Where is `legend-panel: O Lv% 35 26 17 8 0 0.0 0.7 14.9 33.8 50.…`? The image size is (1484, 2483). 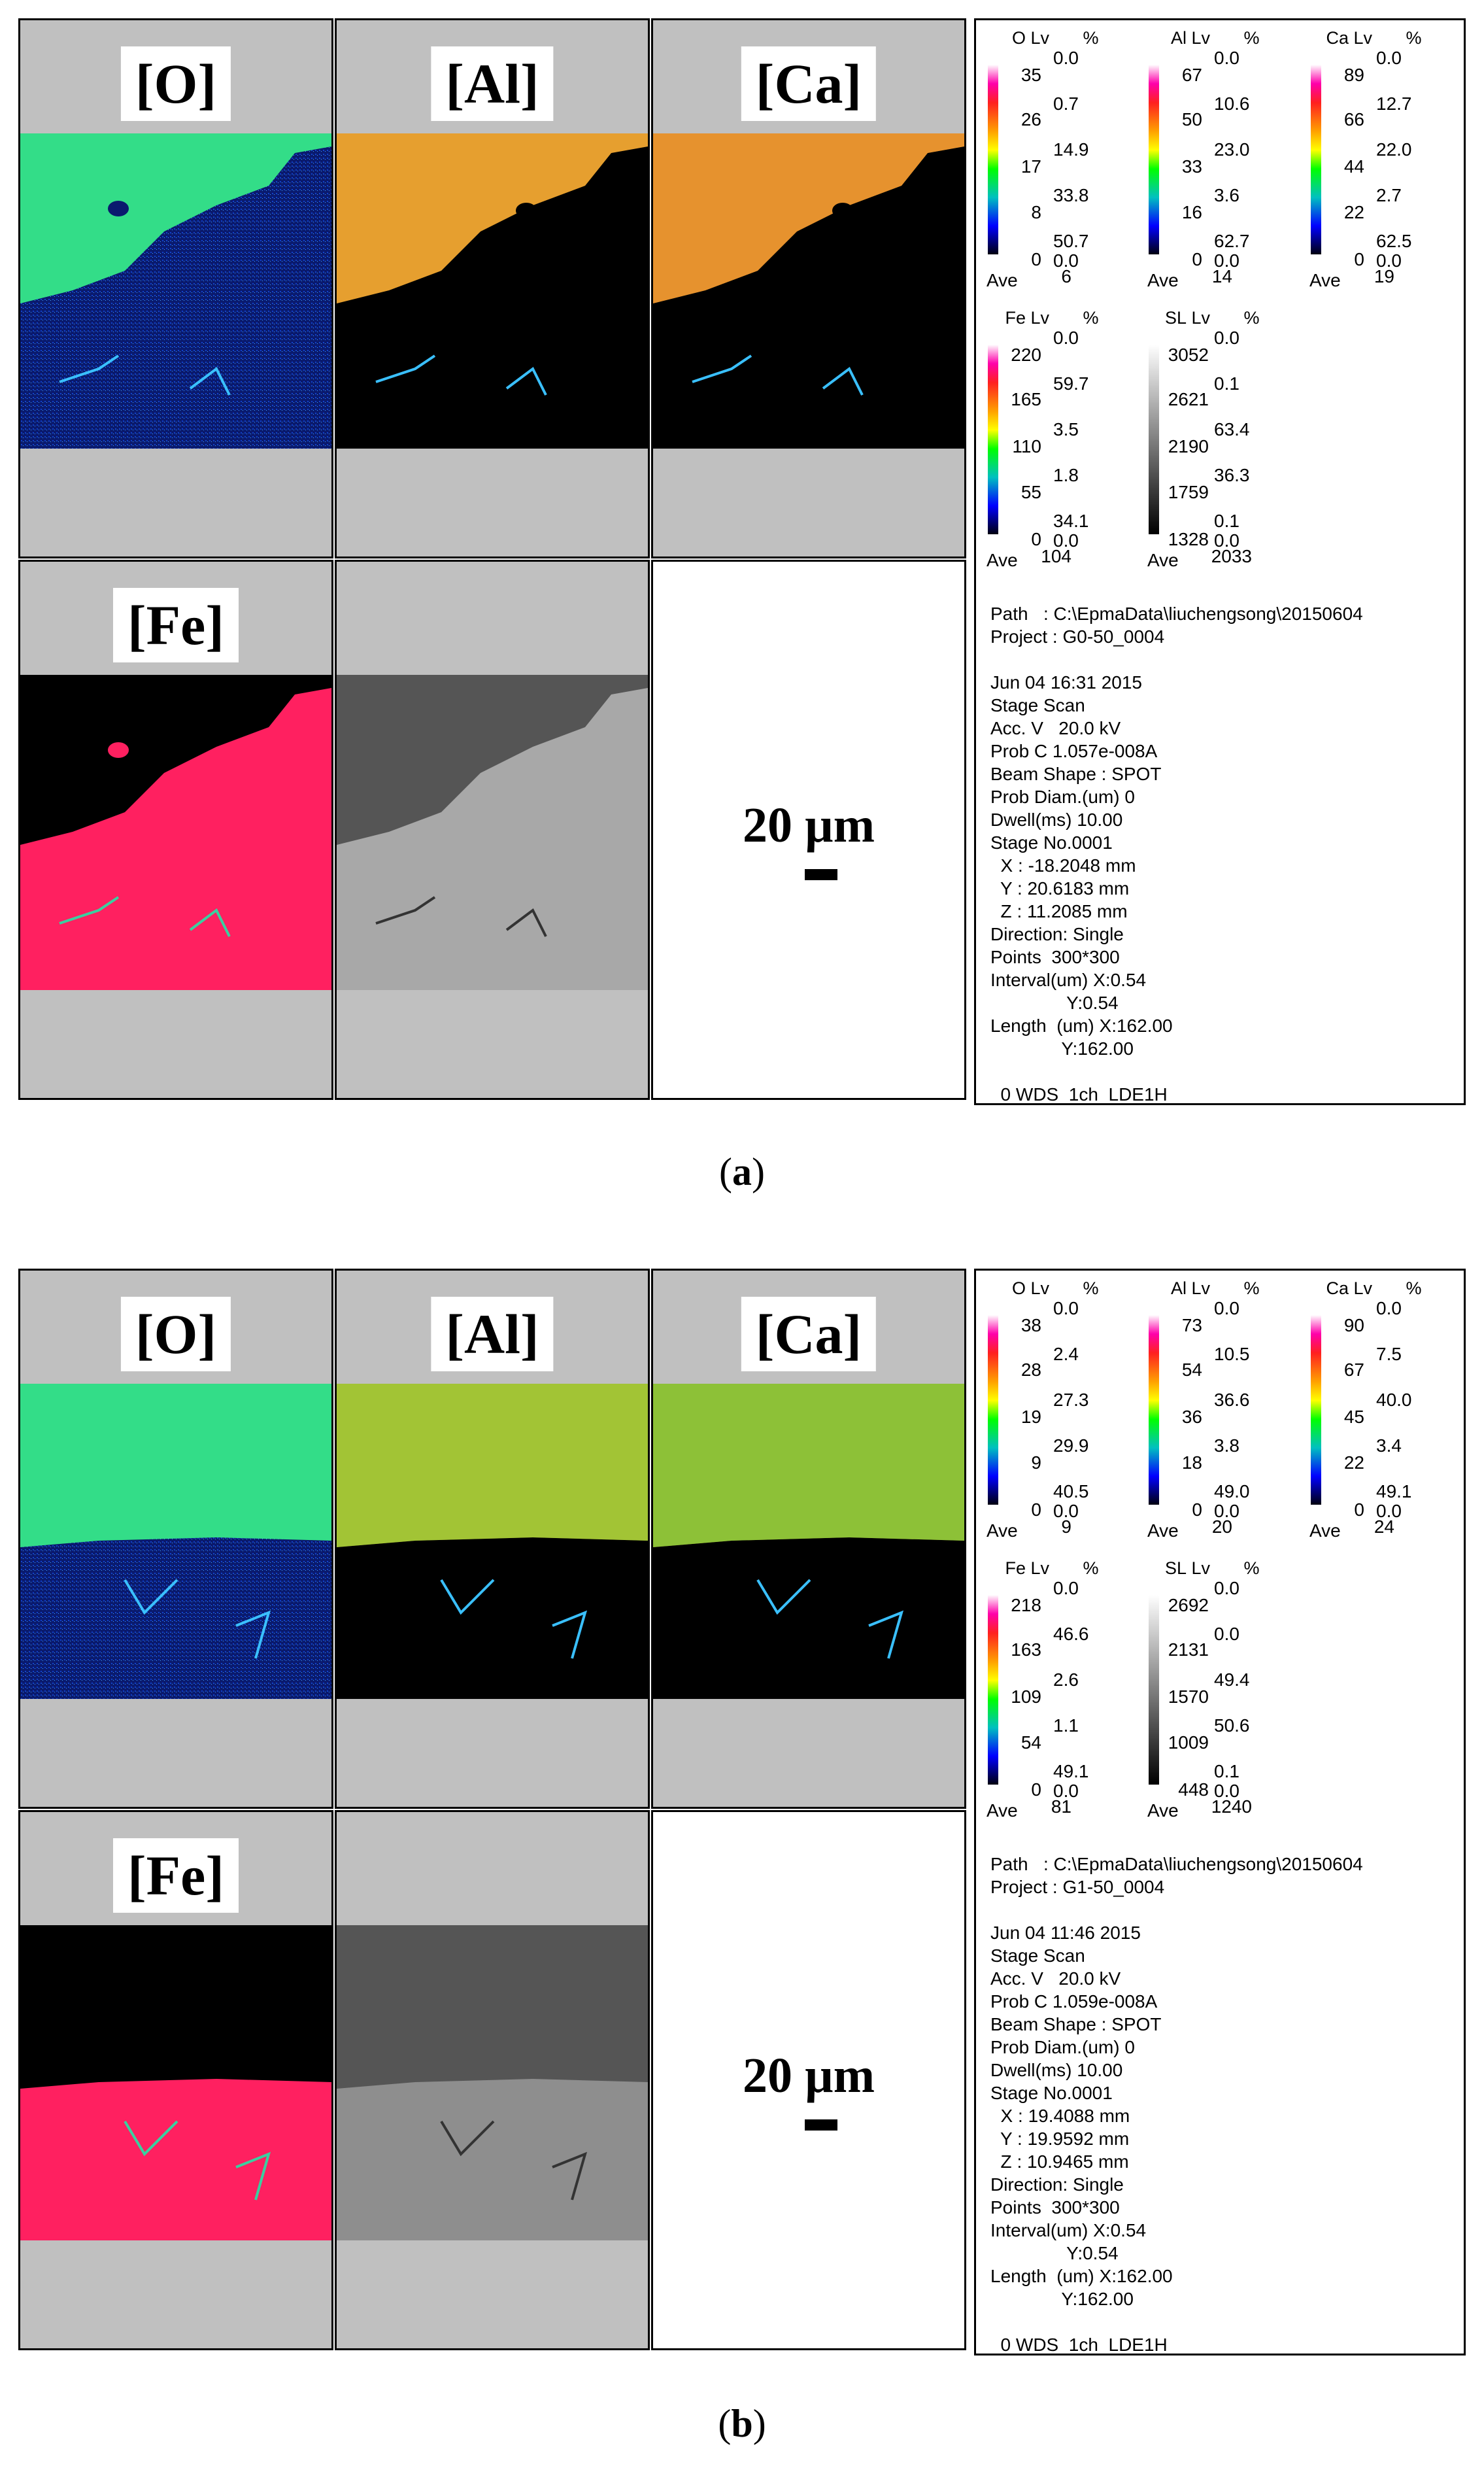 legend-panel: O Lv% 35 26 17 8 0 0.0 0.7 14.9 33.8 50.… is located at coordinates (1220, 562).